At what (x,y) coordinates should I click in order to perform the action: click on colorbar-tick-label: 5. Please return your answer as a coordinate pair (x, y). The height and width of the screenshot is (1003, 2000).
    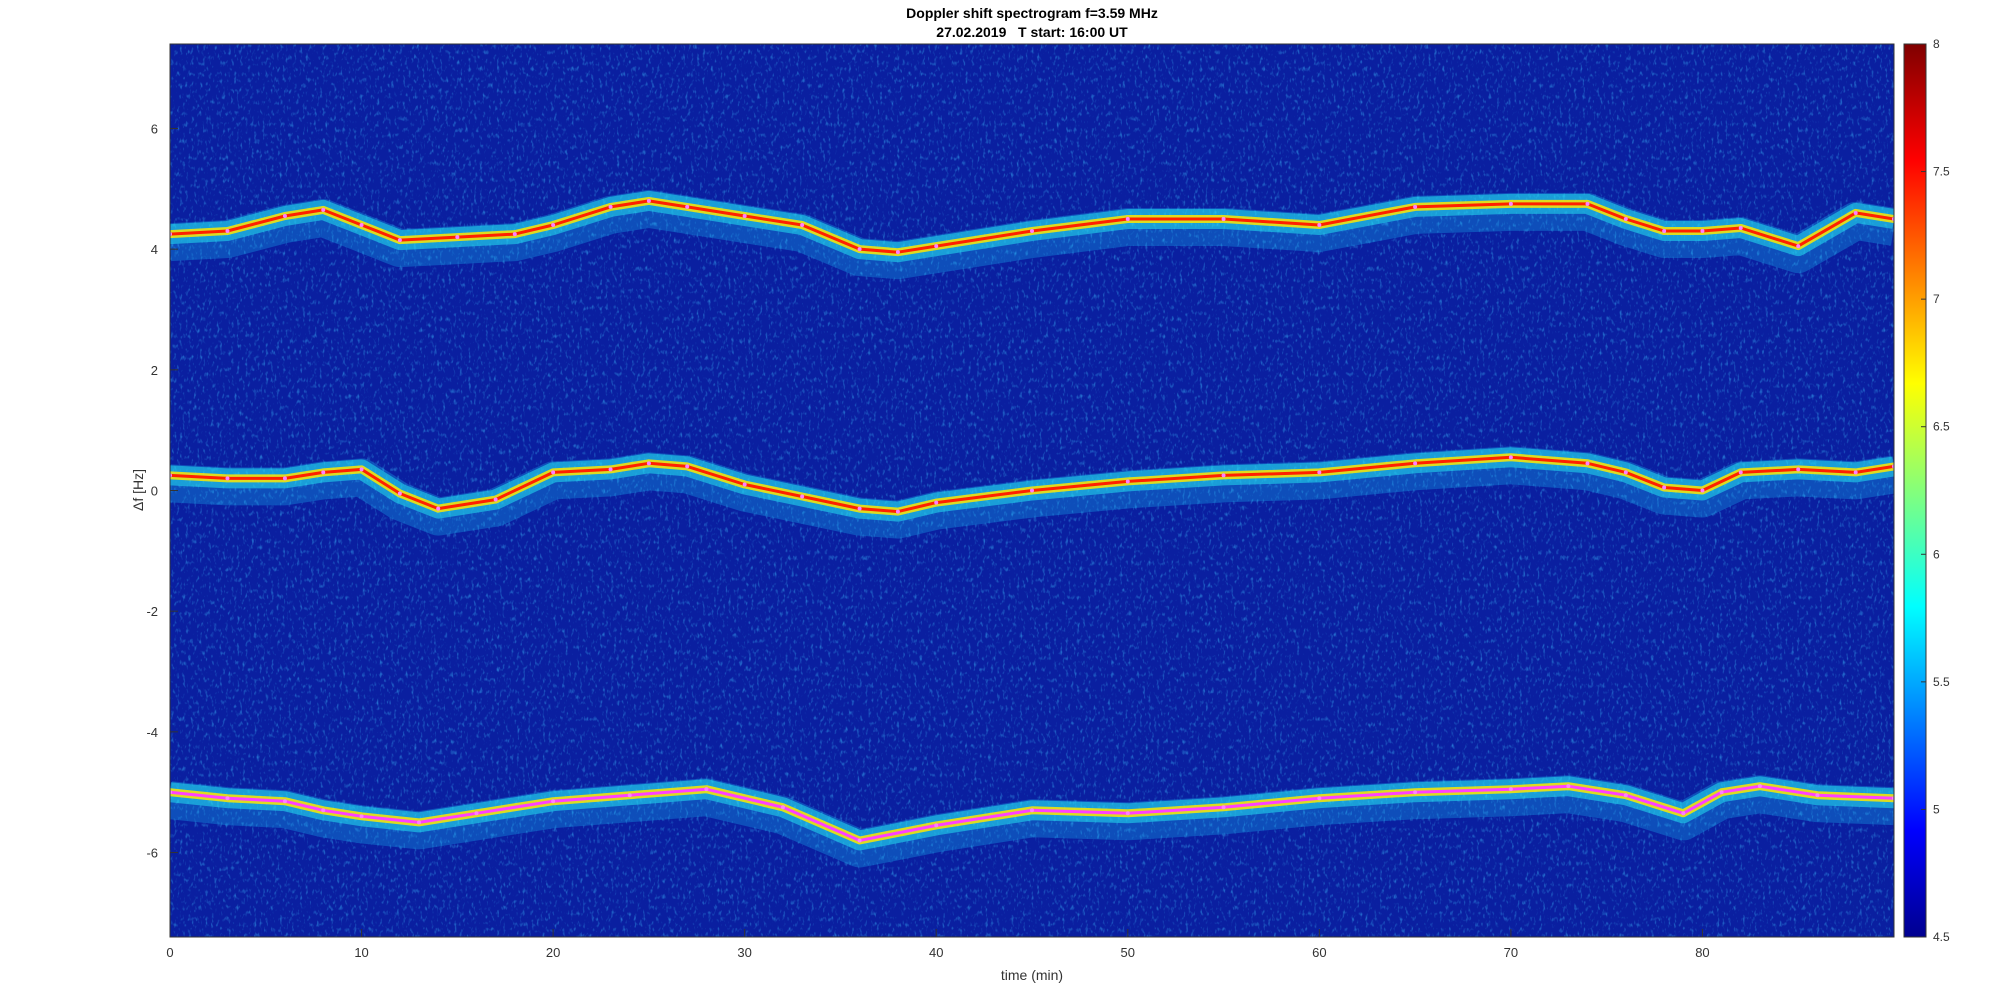
    Looking at the image, I should click on (1936, 809).